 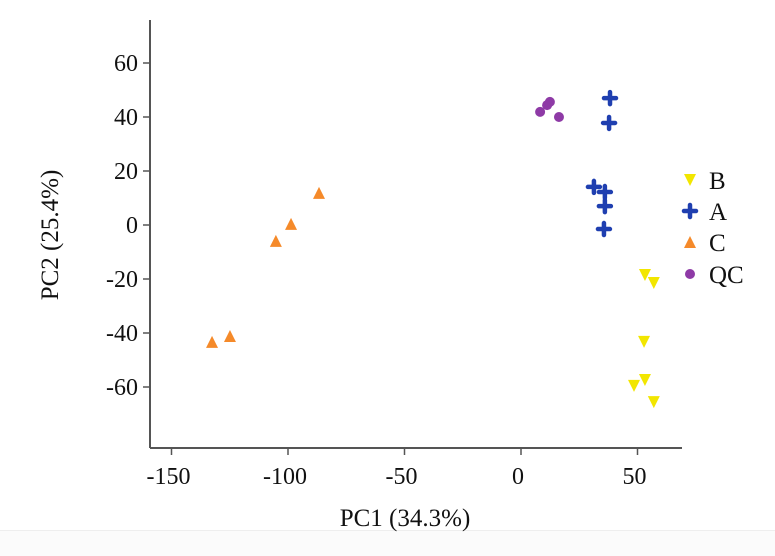 What do you see at coordinates (285, 477) in the screenshot?
I see `x-tick-label: -100` at bounding box center [285, 477].